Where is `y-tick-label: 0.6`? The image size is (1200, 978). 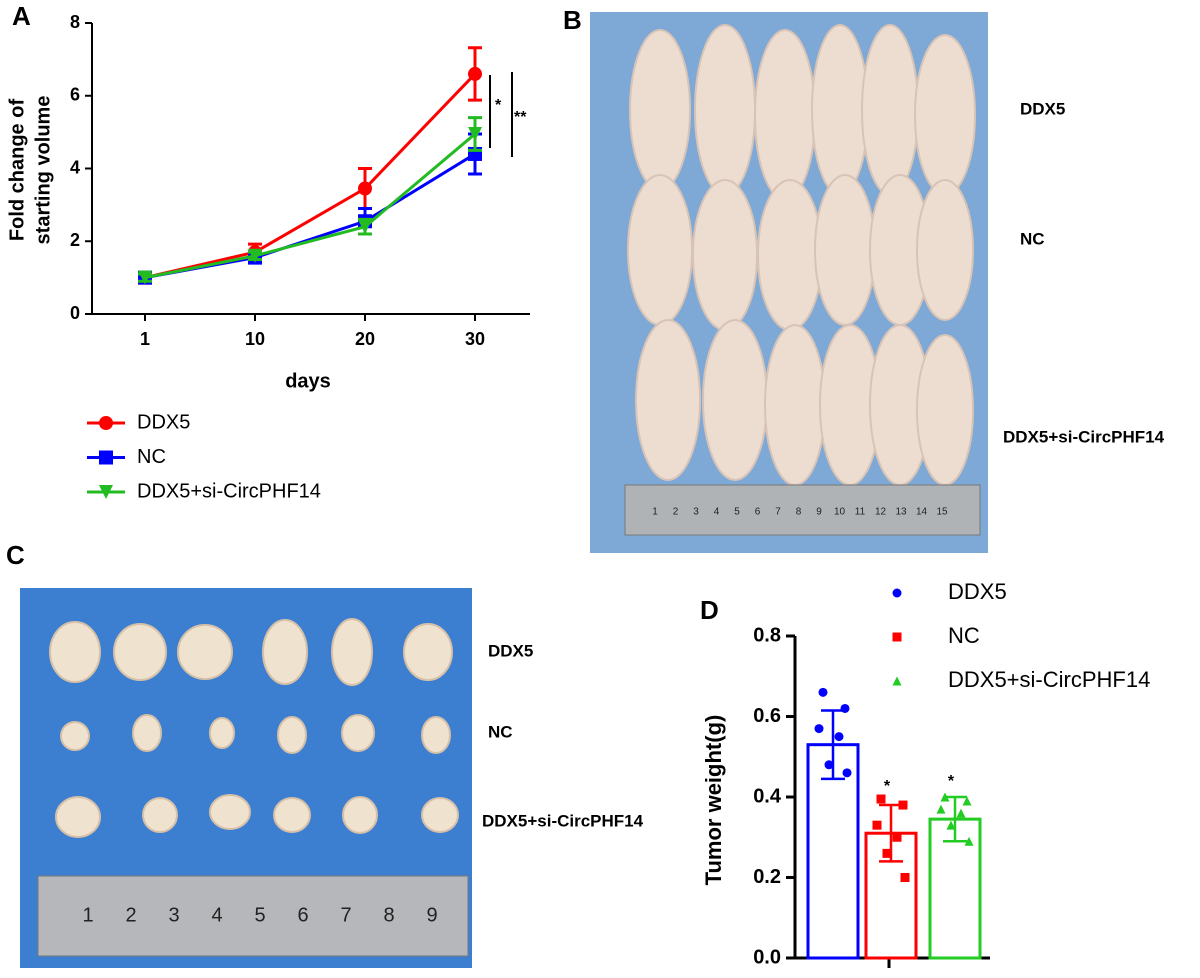 y-tick-label: 0.6 is located at coordinates (767, 716).